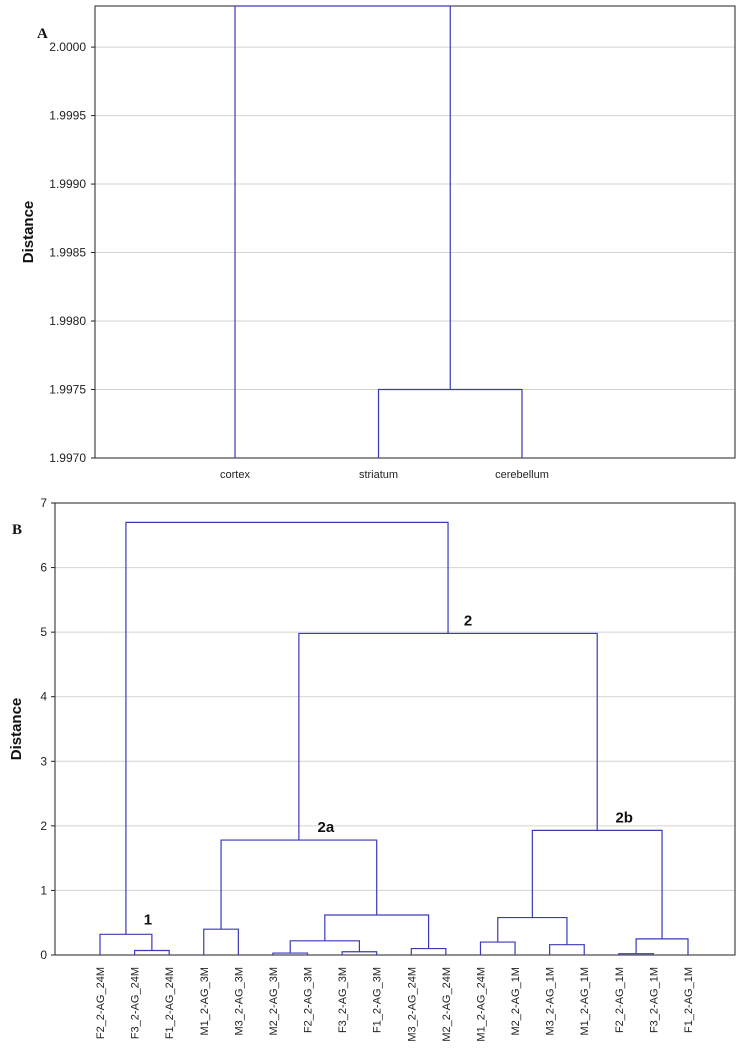  I want to click on panel-letter: A, so click(42, 34).